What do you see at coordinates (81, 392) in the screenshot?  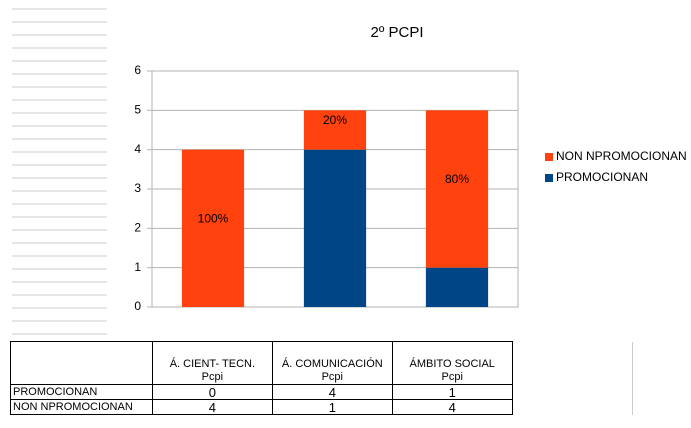 I see `row-label: PROMOCIONAN` at bounding box center [81, 392].